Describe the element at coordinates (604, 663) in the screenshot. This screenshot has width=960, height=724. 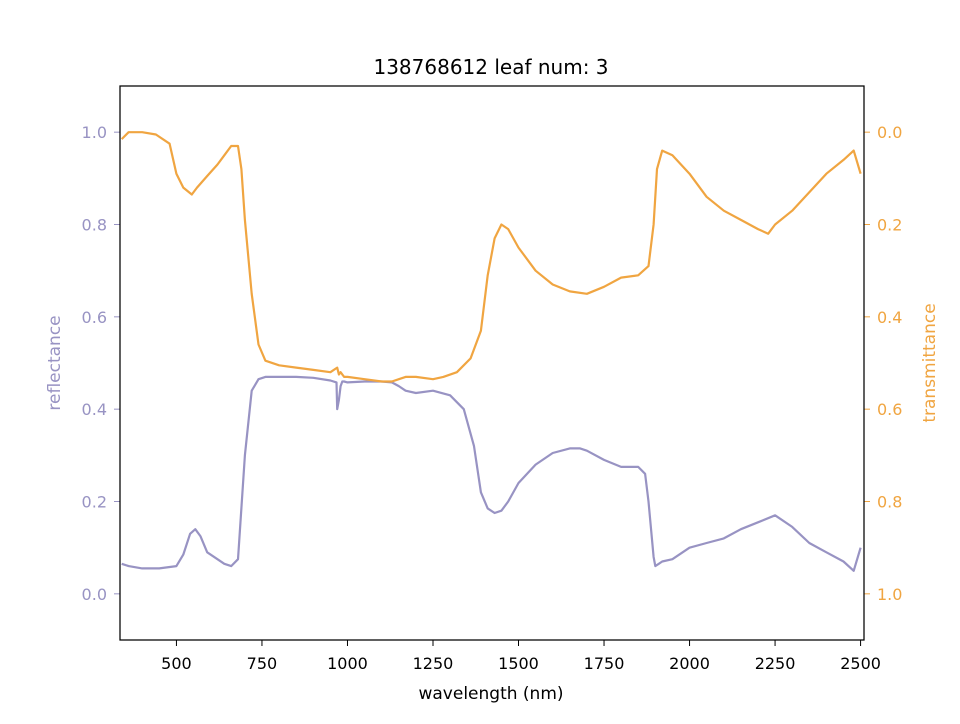
I see `x-tick-label: 1750` at that location.